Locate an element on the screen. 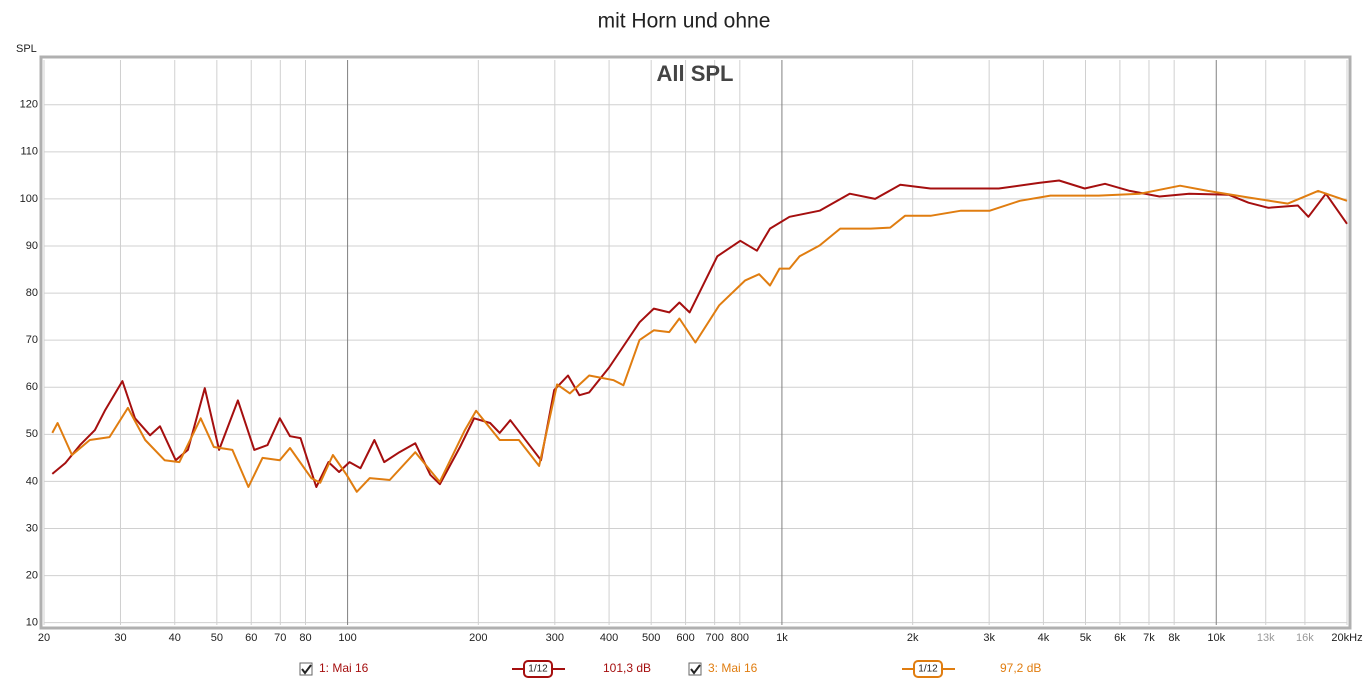 This screenshot has width=1369, height=684. y-tick-label: 70 is located at coordinates (32, 340).